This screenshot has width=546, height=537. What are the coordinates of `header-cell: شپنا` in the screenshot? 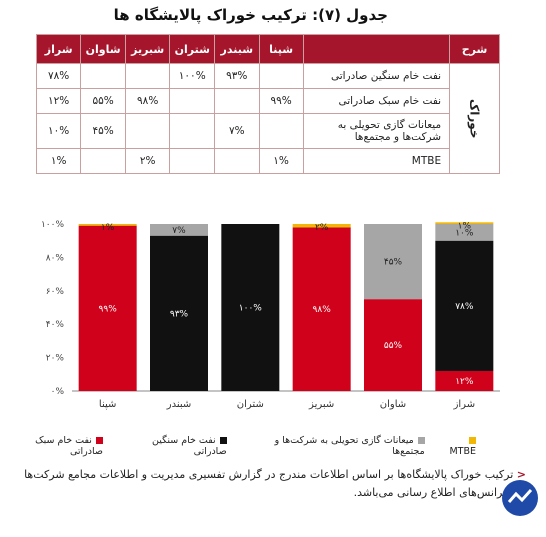 It's located at (281, 49).